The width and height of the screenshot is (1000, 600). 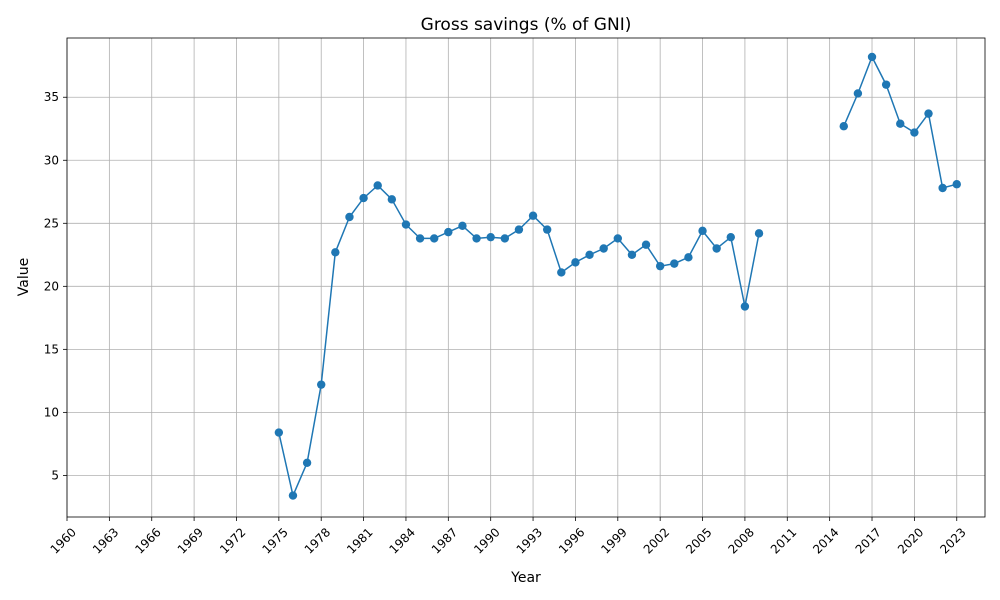 What do you see at coordinates (952, 540) in the screenshot?
I see `x-tick-label: 2023` at bounding box center [952, 540].